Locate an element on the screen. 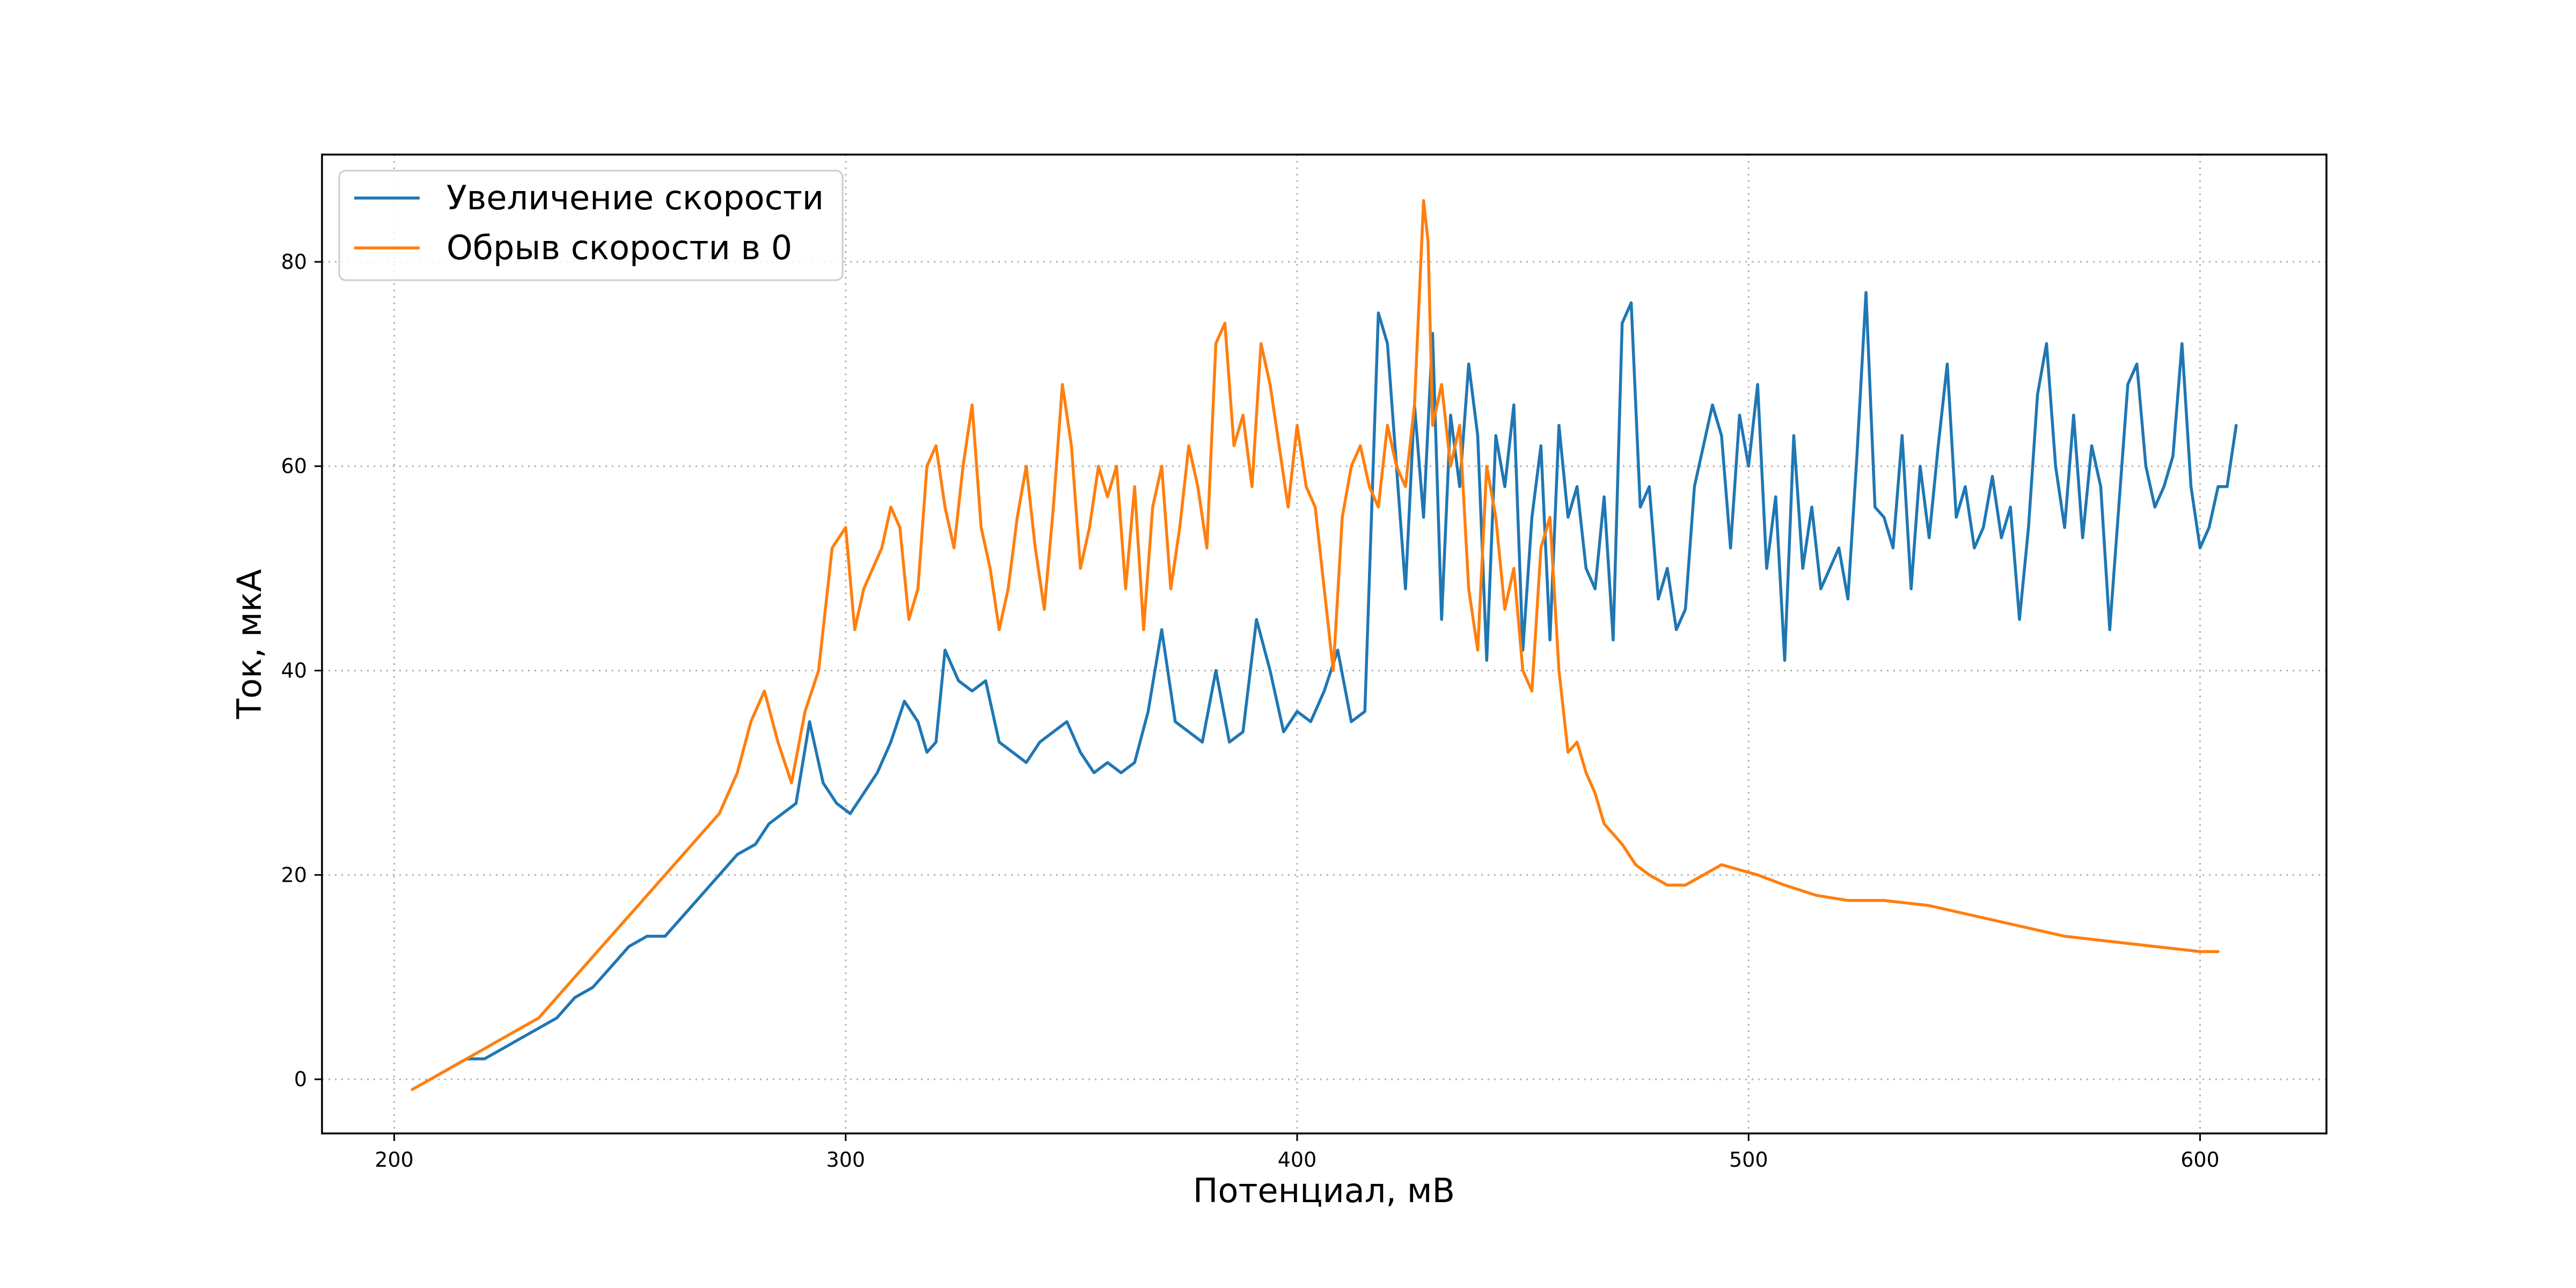 This screenshot has width=2576, height=1288. legend-box is located at coordinates (591, 225).